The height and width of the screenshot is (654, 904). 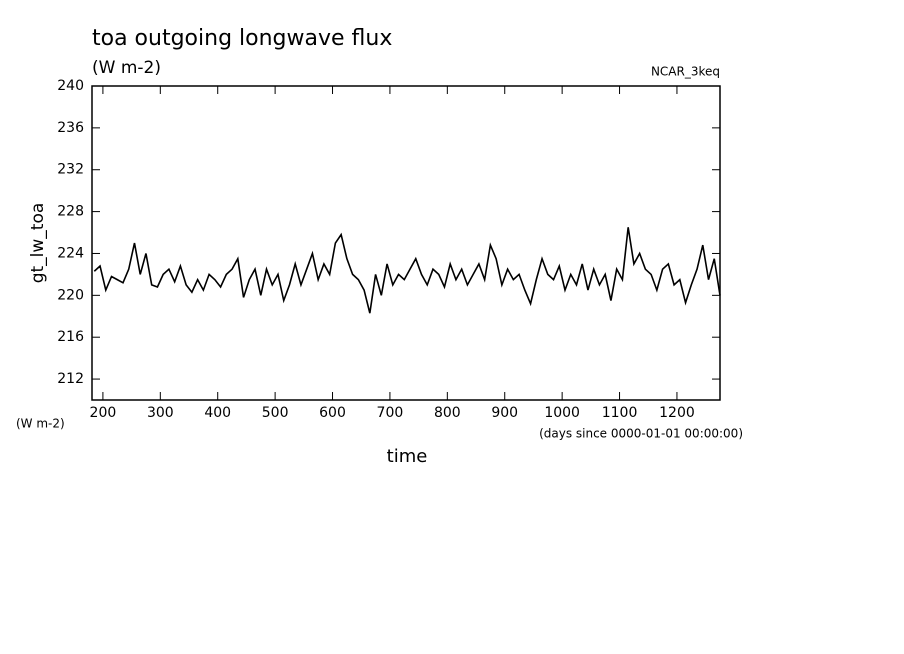 What do you see at coordinates (70, 128) in the screenshot?
I see `y-tick-label: 236` at bounding box center [70, 128].